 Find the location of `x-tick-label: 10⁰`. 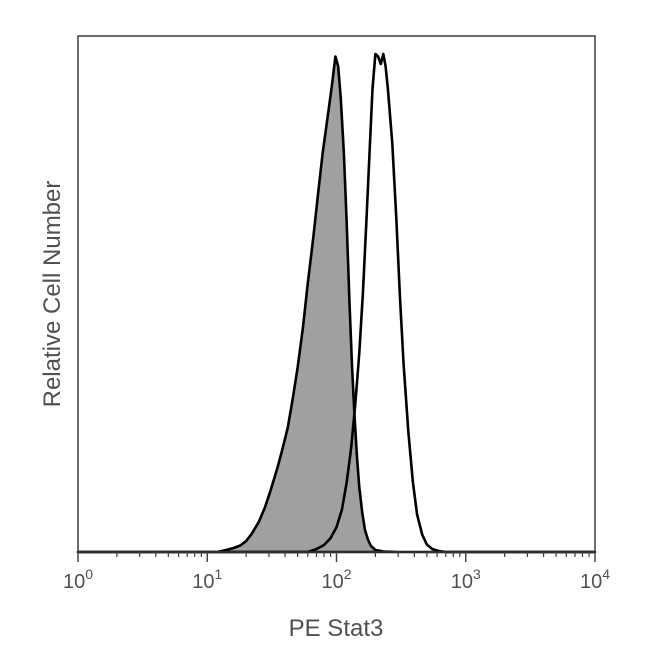

x-tick-label: 10⁰ is located at coordinates (78, 579).